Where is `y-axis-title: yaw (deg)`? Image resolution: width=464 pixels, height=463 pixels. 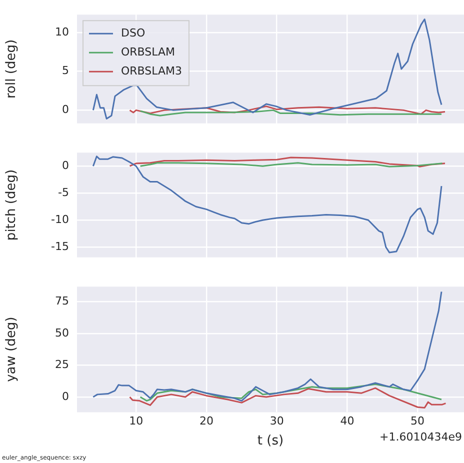
y-axis-title: yaw (deg) is located at coordinates (12, 349).